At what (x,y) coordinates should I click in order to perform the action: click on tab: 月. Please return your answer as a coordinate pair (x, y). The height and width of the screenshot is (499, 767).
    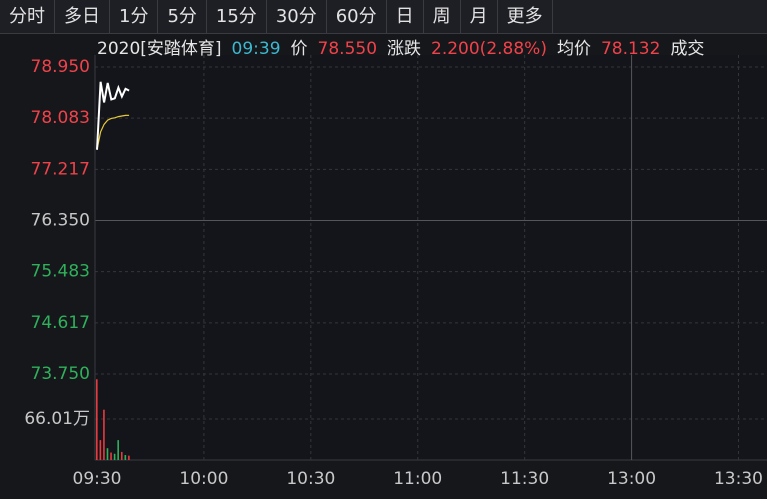
    Looking at the image, I should click on (479, 16).